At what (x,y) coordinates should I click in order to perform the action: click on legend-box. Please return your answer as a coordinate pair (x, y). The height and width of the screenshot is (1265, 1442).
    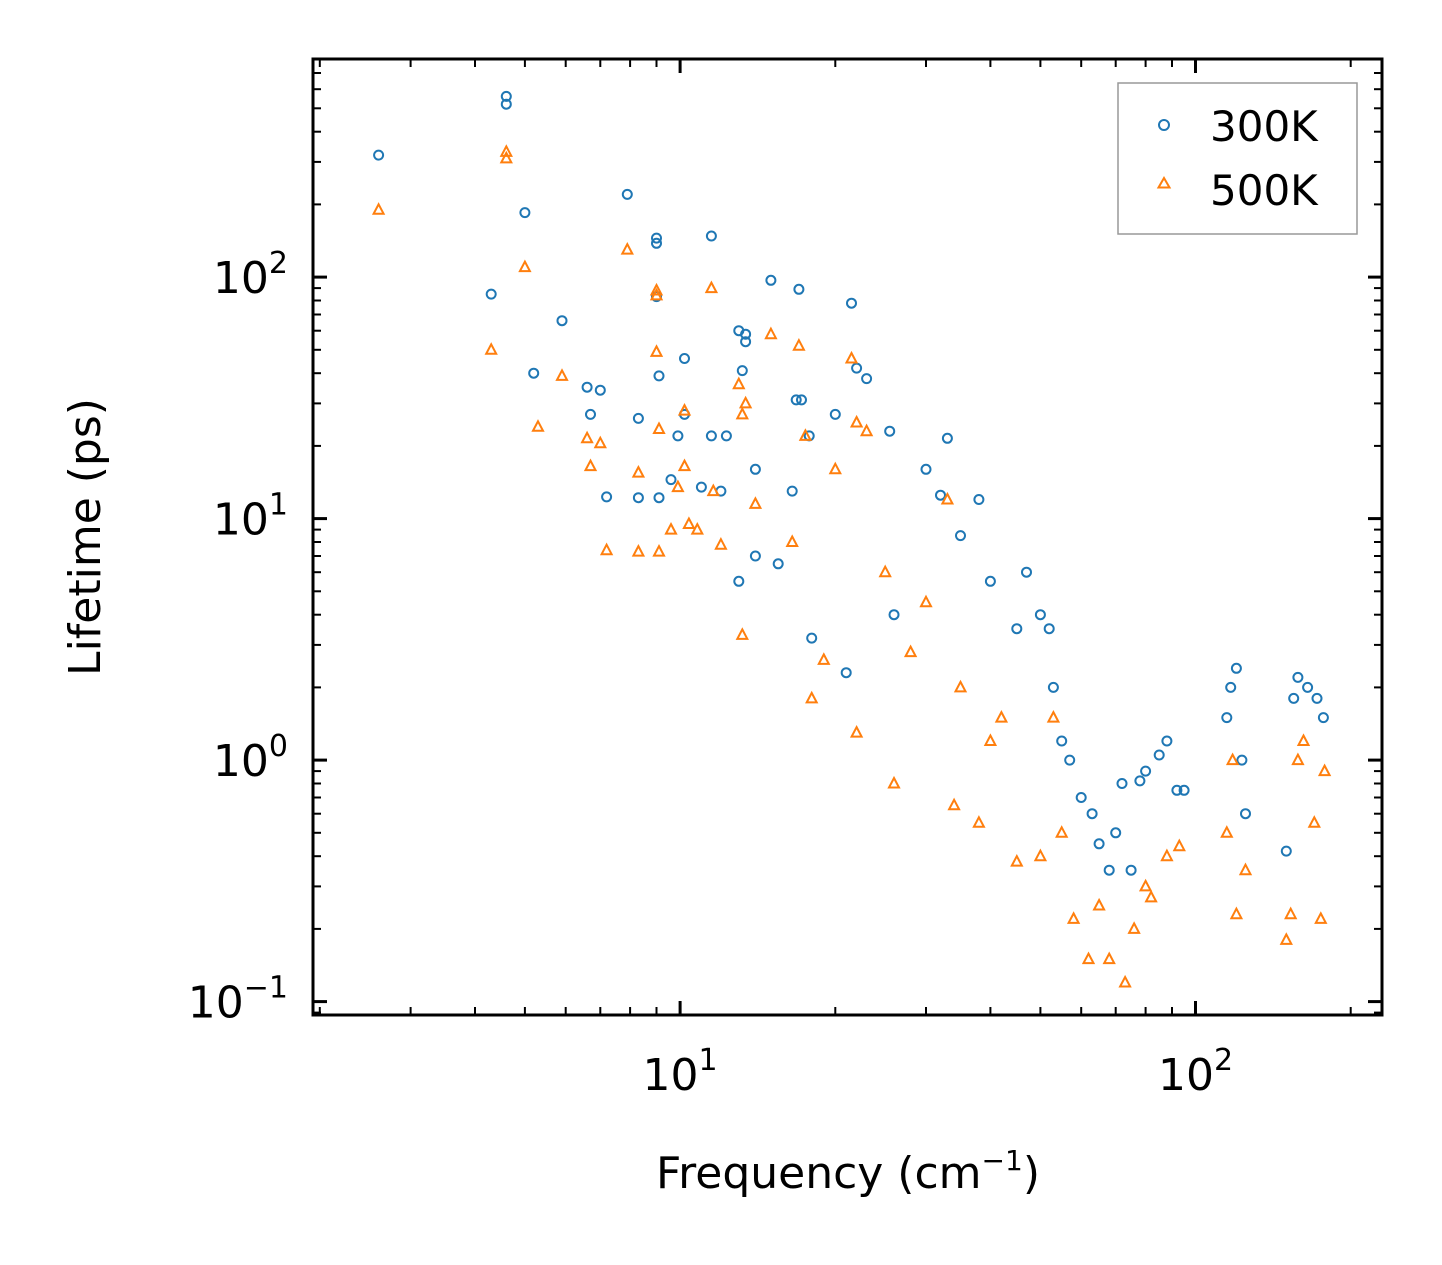
    Looking at the image, I should click on (1237, 158).